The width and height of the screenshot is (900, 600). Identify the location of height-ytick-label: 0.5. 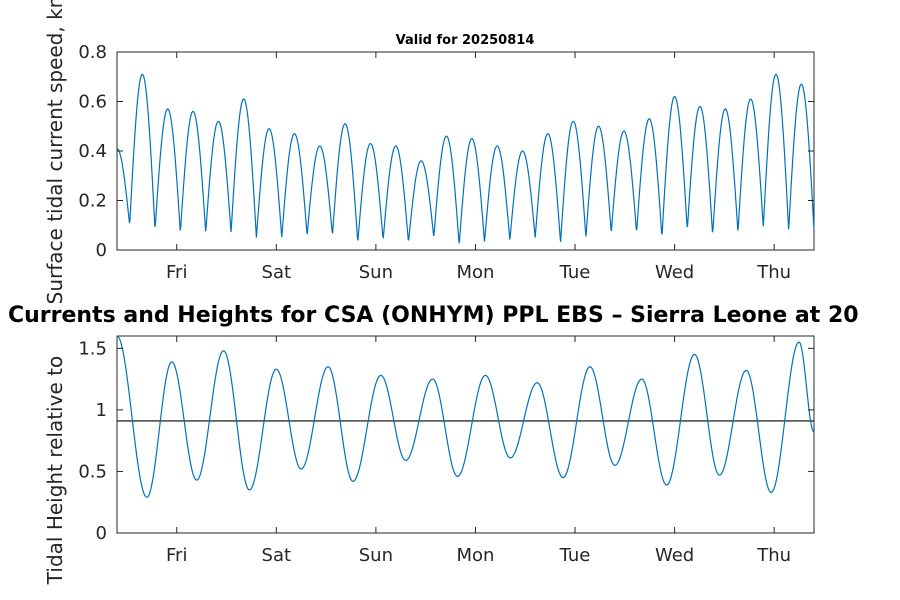
(92, 471).